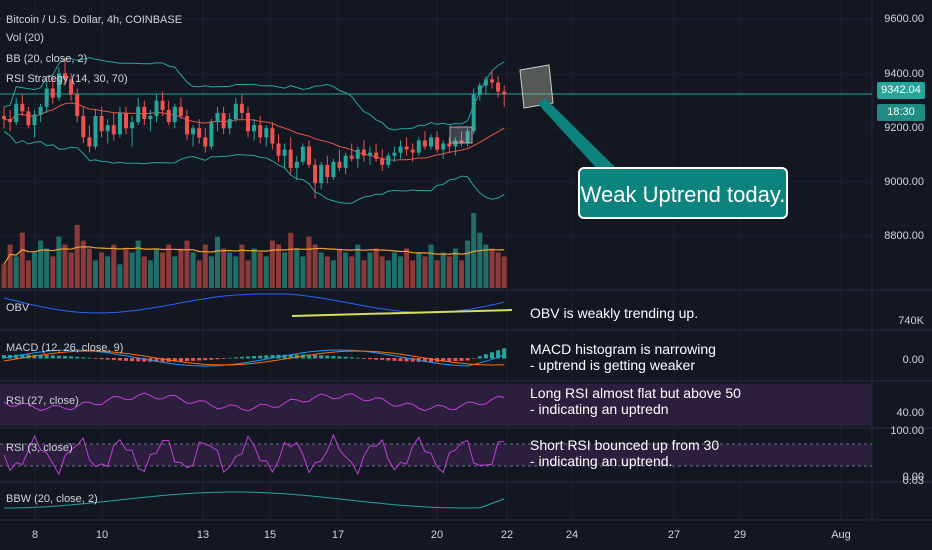  I want to click on rsi-short-line, so click(254, 454).